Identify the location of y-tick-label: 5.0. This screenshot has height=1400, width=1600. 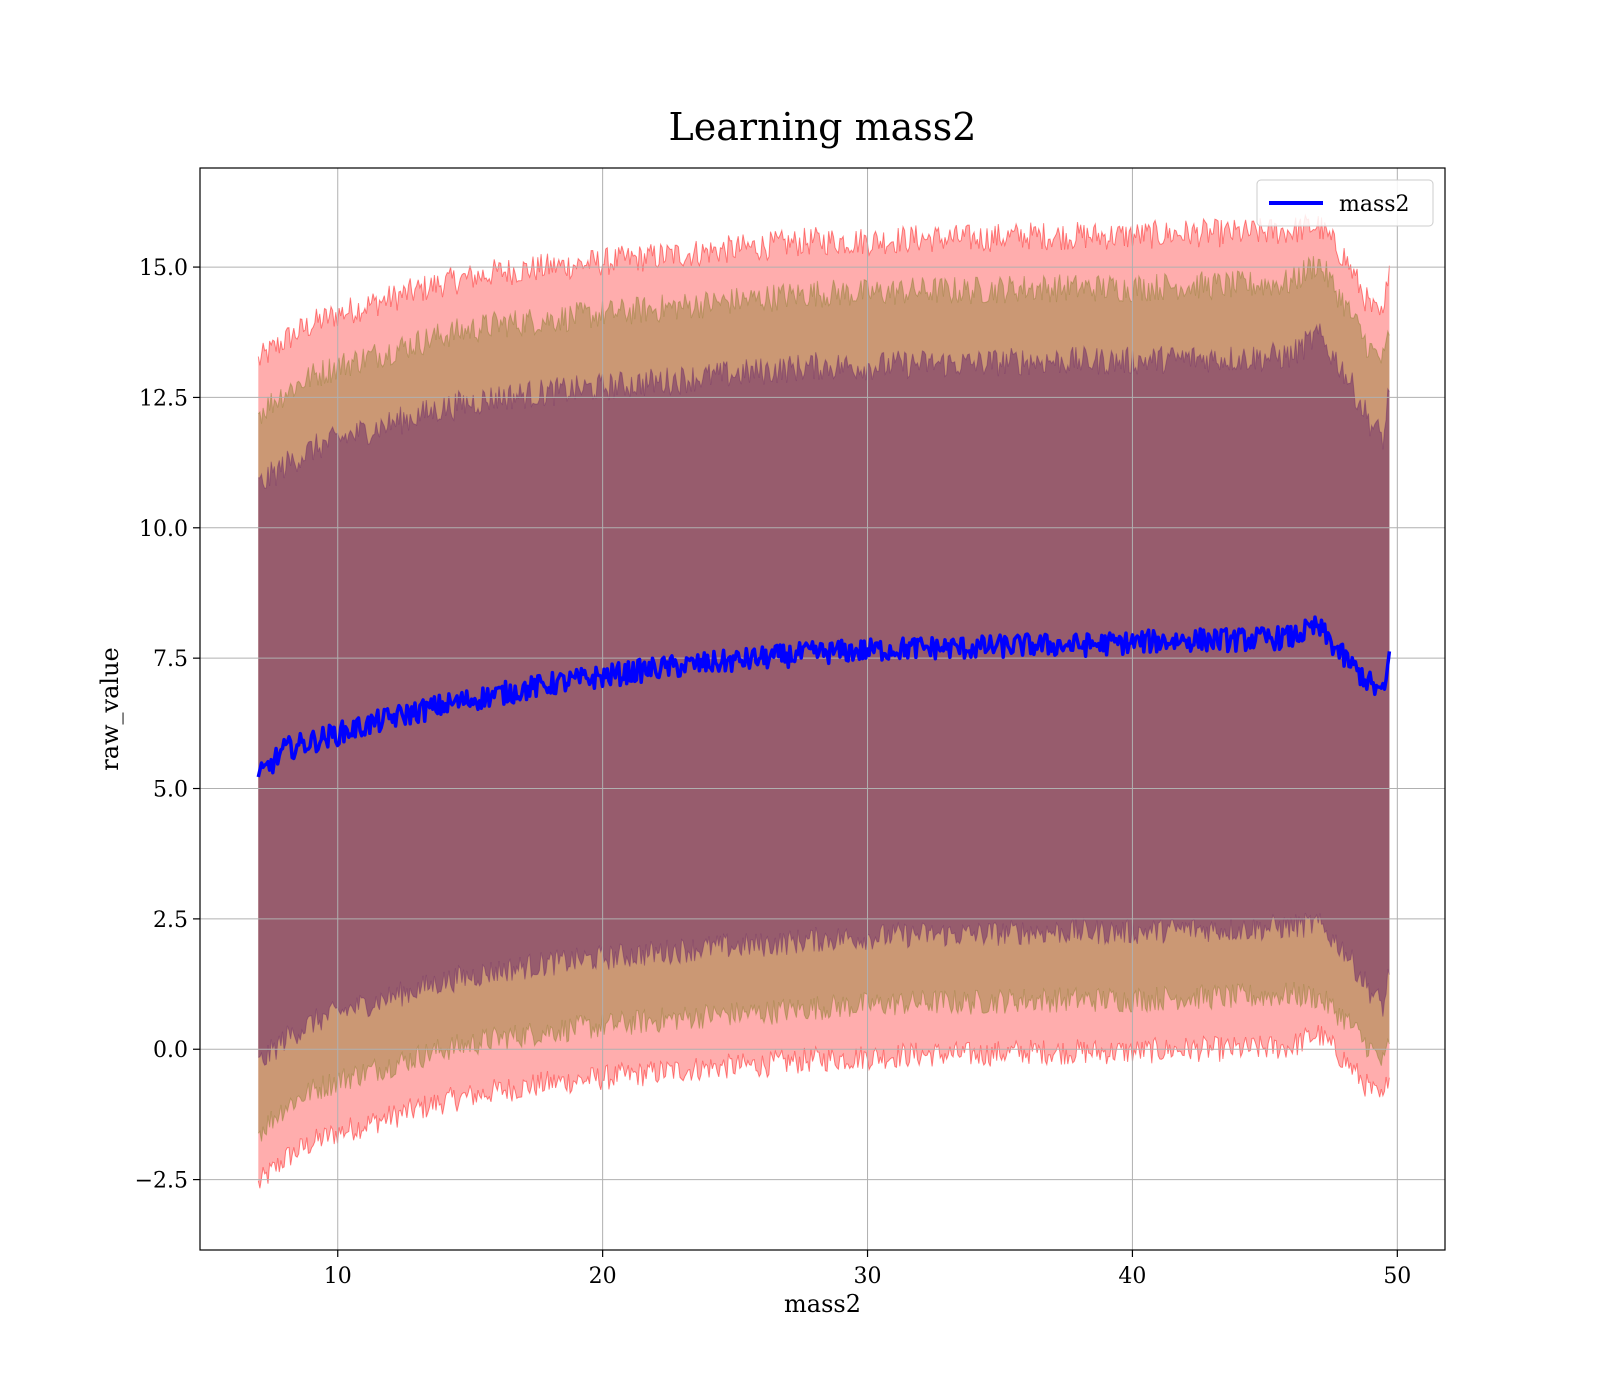
(170, 790).